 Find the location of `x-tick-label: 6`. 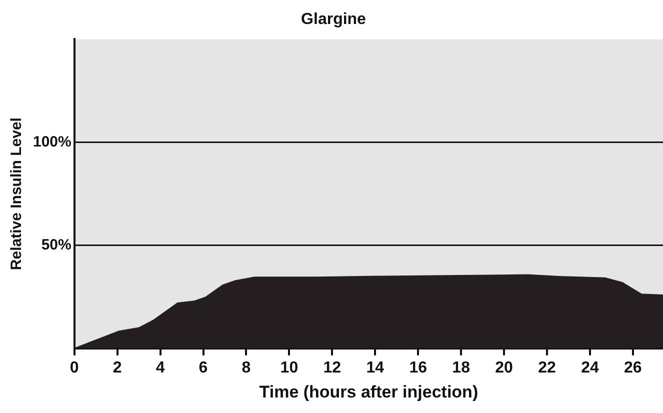

x-tick-label: 6 is located at coordinates (203, 367).